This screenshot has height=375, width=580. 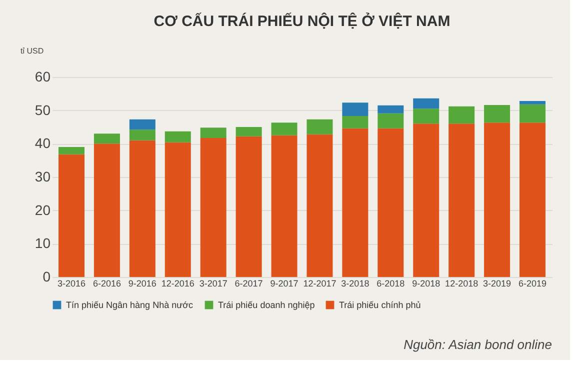 What do you see at coordinates (42, 76) in the screenshot?
I see `y-tick-label: 60` at bounding box center [42, 76].